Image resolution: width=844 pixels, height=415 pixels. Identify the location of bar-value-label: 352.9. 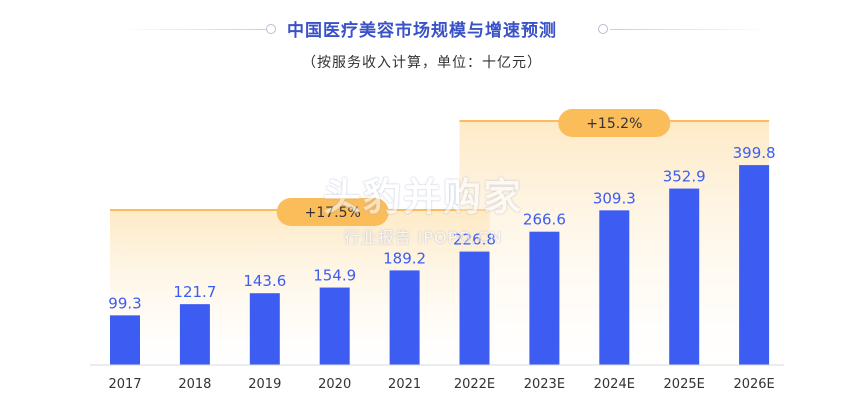
(684, 177).